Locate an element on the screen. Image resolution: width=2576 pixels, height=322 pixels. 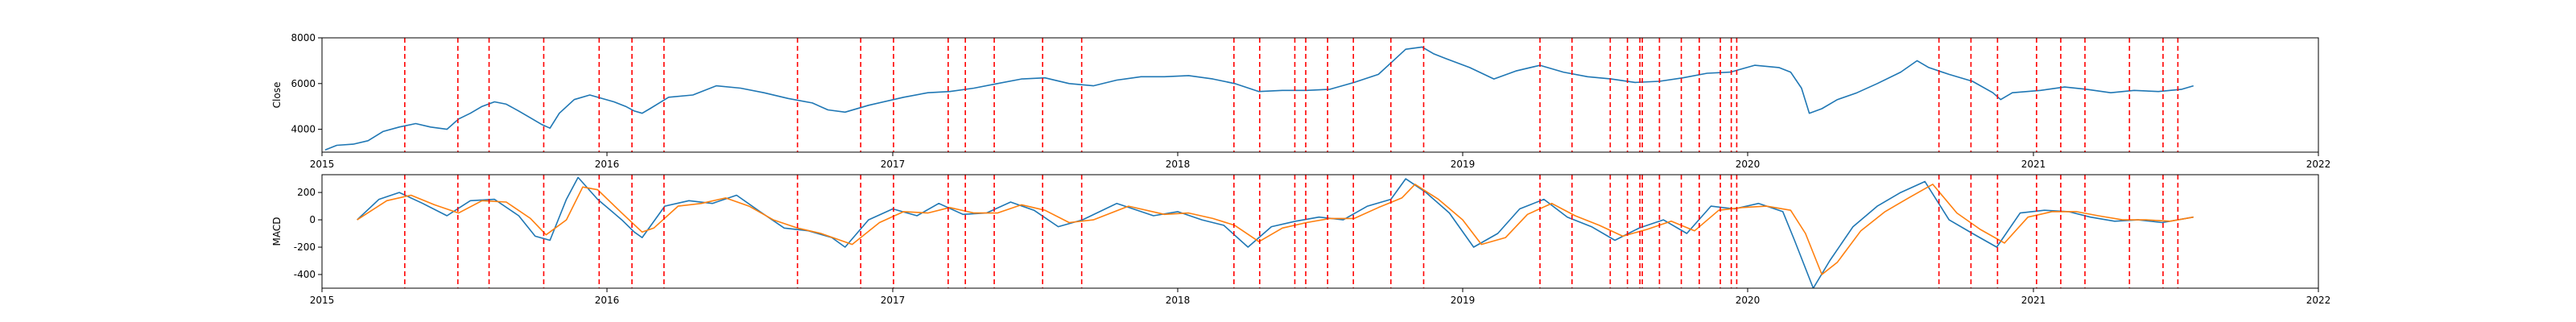
close-xtick-label: 2017 is located at coordinates (893, 164).